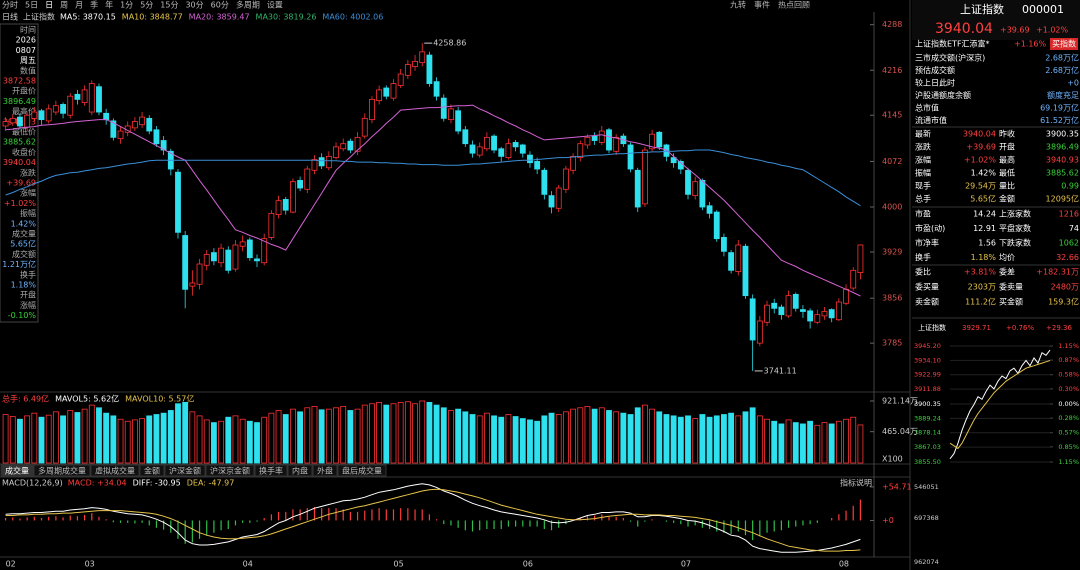  Describe the element at coordinates (762, 5) in the screenshot. I see `toolbar-tab: 事件` at that location.